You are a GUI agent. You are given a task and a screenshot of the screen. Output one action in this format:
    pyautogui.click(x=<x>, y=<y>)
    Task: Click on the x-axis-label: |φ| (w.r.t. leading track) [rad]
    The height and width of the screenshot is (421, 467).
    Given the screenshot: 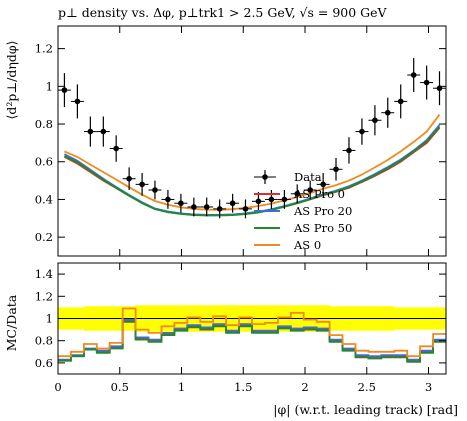 What is the action you would take?
    pyautogui.click(x=365, y=409)
    